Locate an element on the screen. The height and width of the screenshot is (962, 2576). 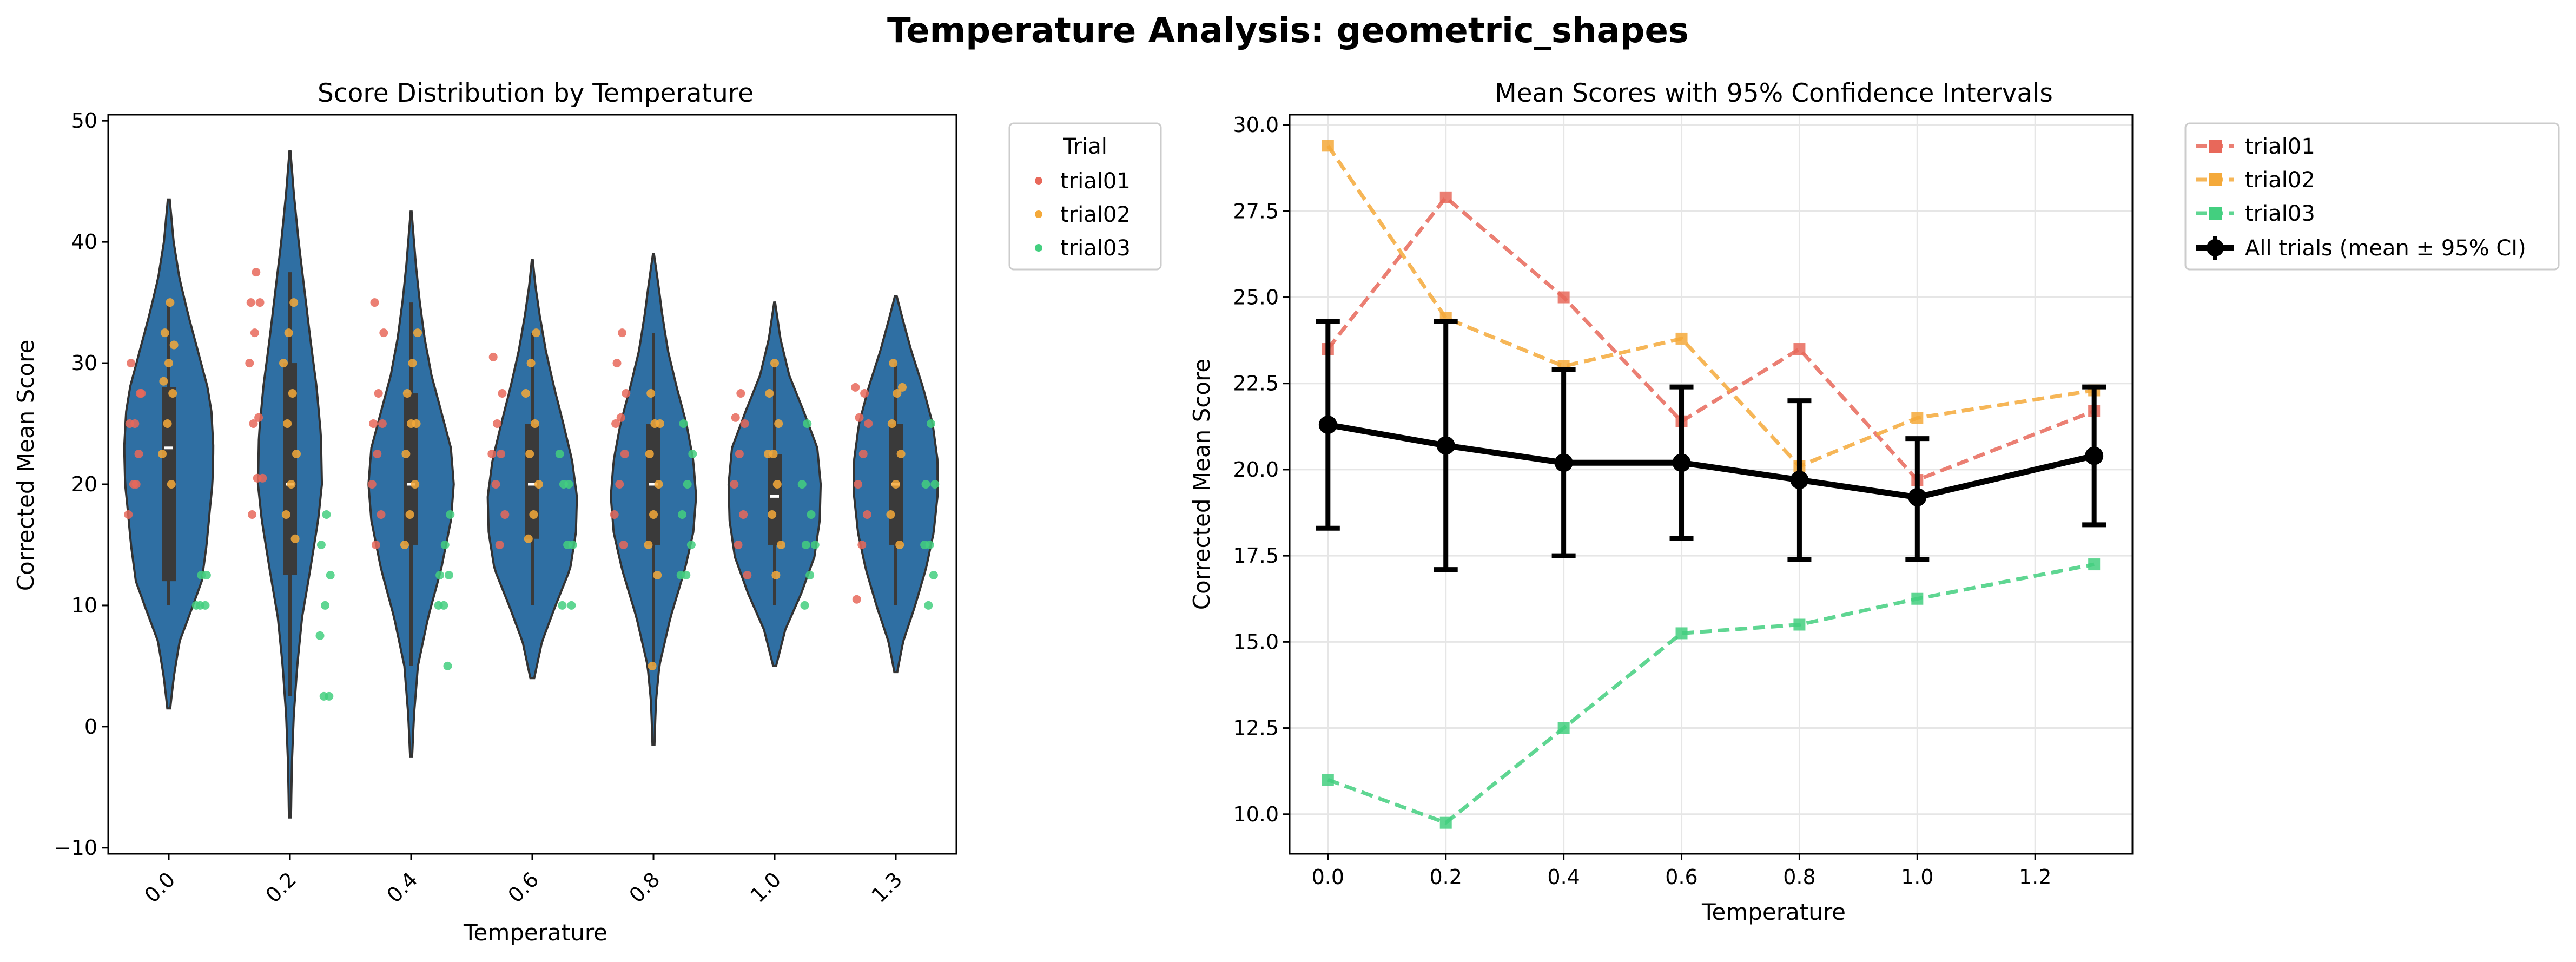
violin-x-tick-label: 1.3 is located at coordinates (887, 887).